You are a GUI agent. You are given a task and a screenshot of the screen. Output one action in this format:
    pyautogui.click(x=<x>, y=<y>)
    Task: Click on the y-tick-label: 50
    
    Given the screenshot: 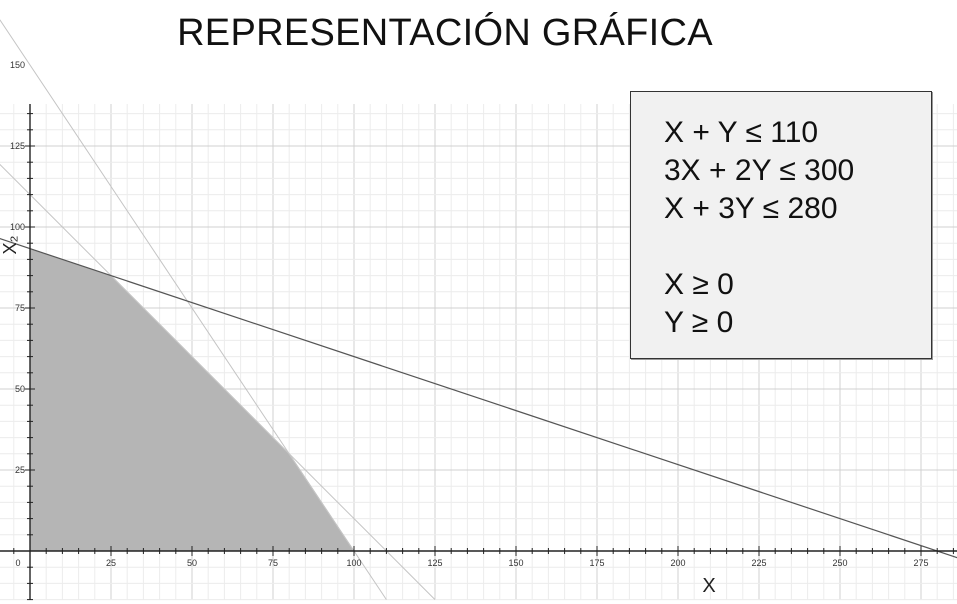 What is the action you would take?
    pyautogui.click(x=20, y=389)
    